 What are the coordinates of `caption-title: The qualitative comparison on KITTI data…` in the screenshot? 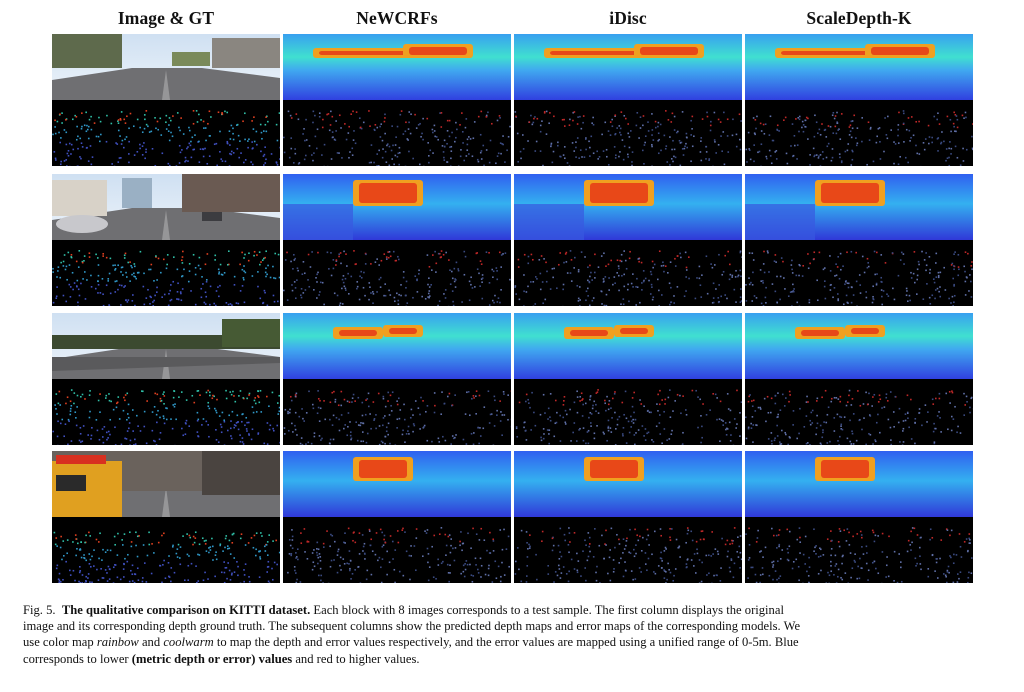 It's located at (186, 610).